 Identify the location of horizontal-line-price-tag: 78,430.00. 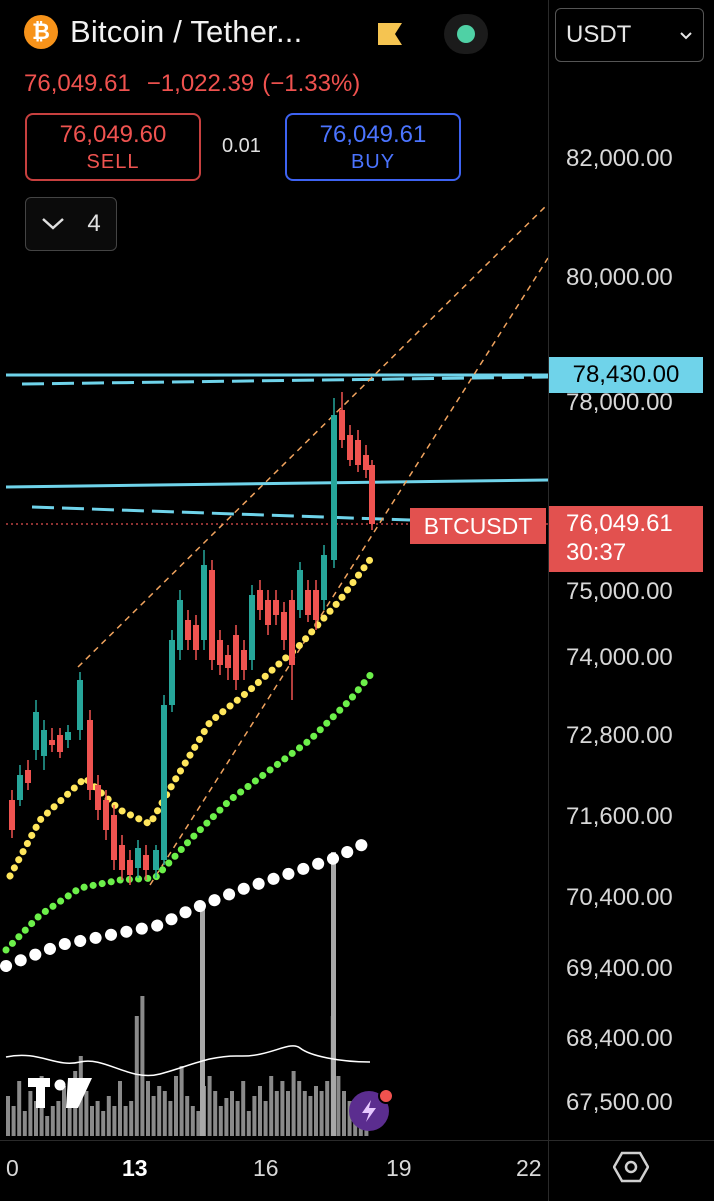
(626, 375).